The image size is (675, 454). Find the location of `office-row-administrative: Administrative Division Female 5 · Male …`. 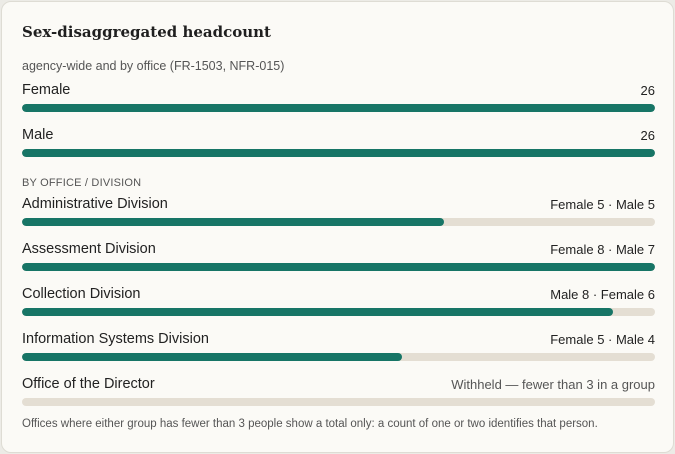

office-row-administrative: Administrative Division Female 5 · Male … is located at coordinates (338, 216).